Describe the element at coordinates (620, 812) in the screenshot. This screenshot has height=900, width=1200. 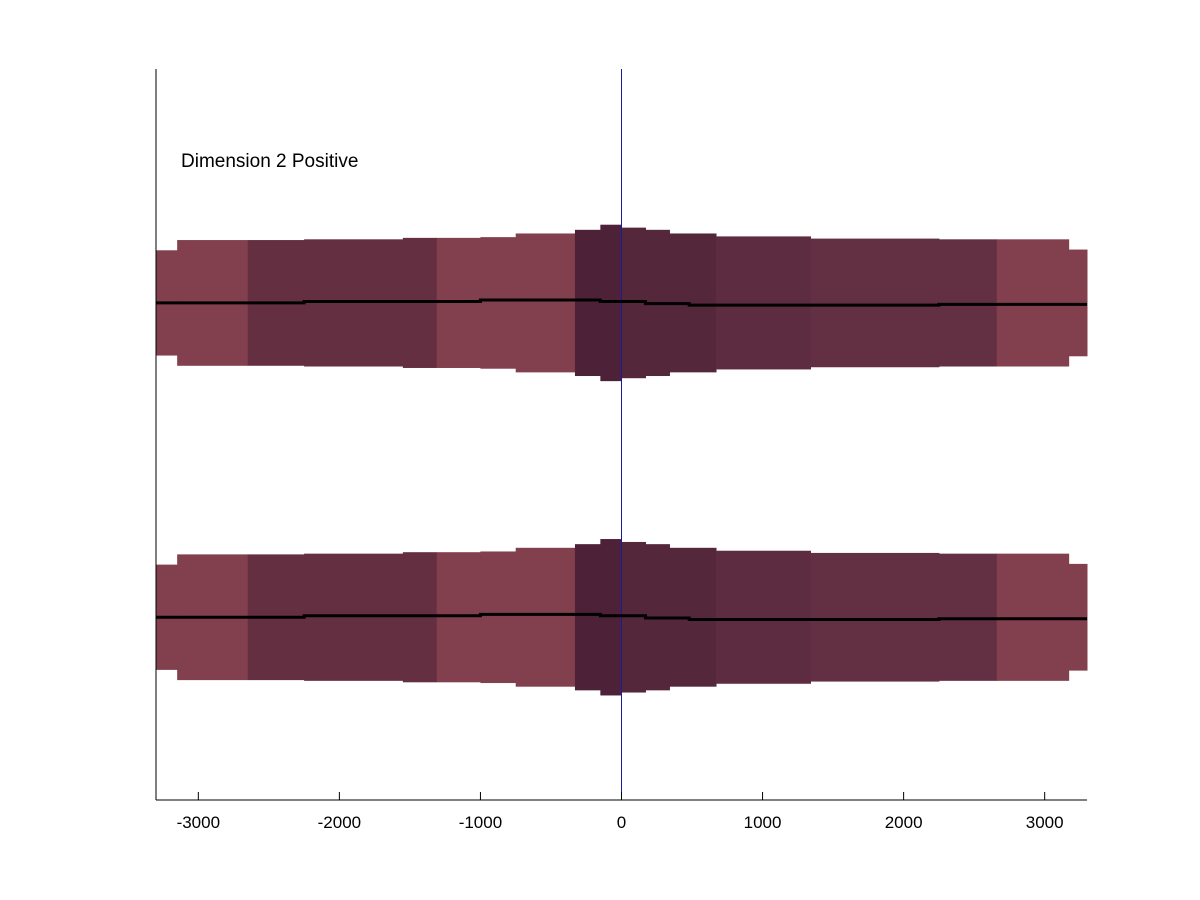
I see `x-axis-ticks: -3000 -2000 -1000 0 1000 2000 3000` at that location.